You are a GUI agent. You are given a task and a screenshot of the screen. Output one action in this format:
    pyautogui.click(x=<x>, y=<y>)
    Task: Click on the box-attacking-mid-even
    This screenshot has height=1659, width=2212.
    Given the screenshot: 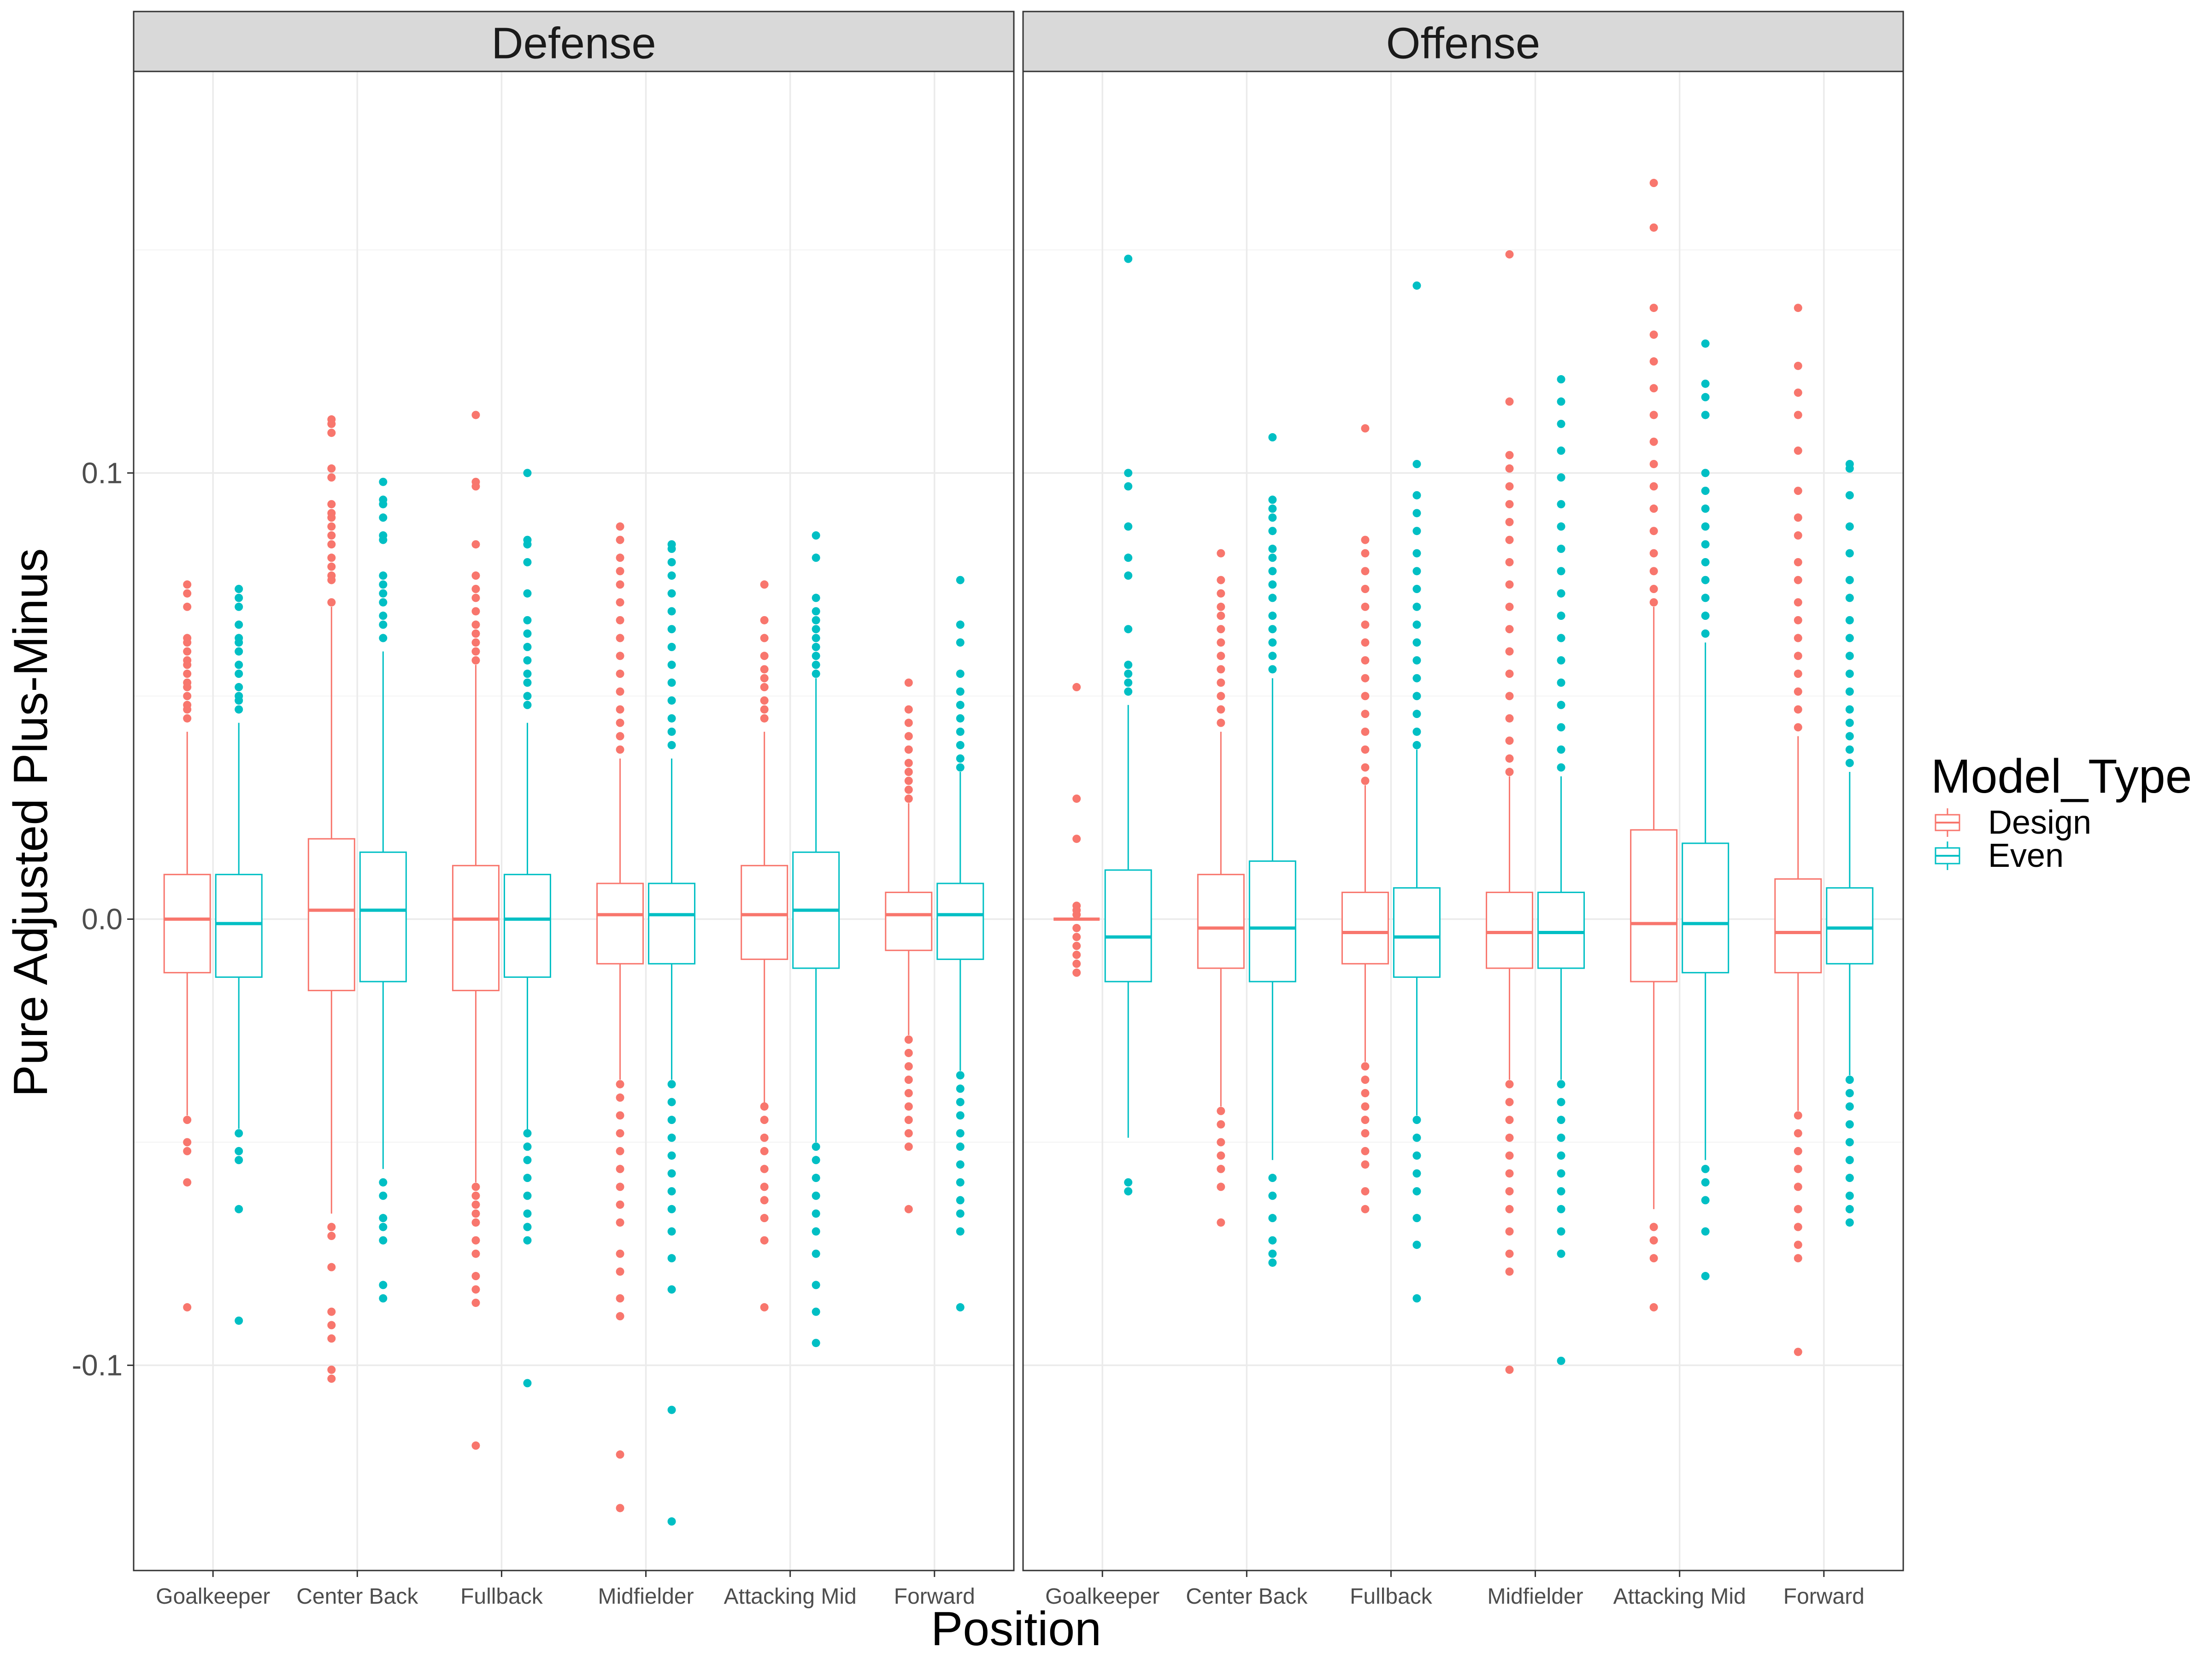 What is the action you would take?
    pyautogui.click(x=816, y=939)
    